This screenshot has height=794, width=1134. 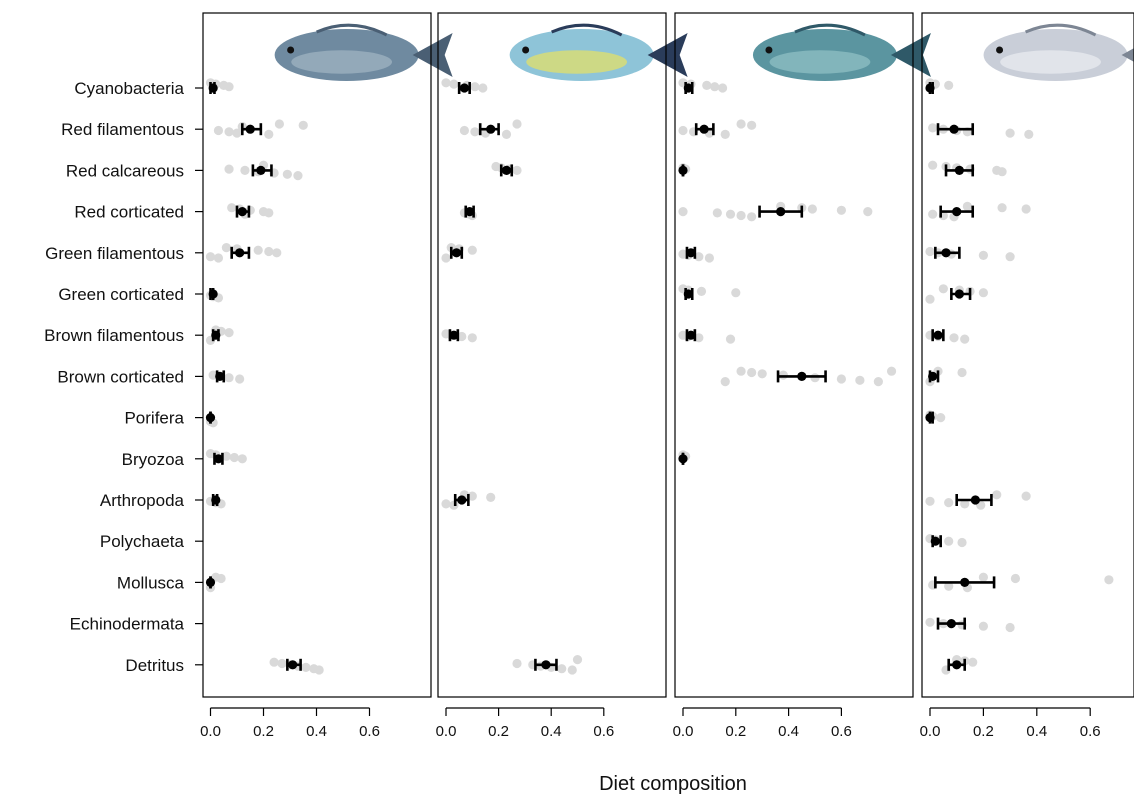 What do you see at coordinates (120, 376) in the screenshot?
I see `category-label: Brown corticated` at bounding box center [120, 376].